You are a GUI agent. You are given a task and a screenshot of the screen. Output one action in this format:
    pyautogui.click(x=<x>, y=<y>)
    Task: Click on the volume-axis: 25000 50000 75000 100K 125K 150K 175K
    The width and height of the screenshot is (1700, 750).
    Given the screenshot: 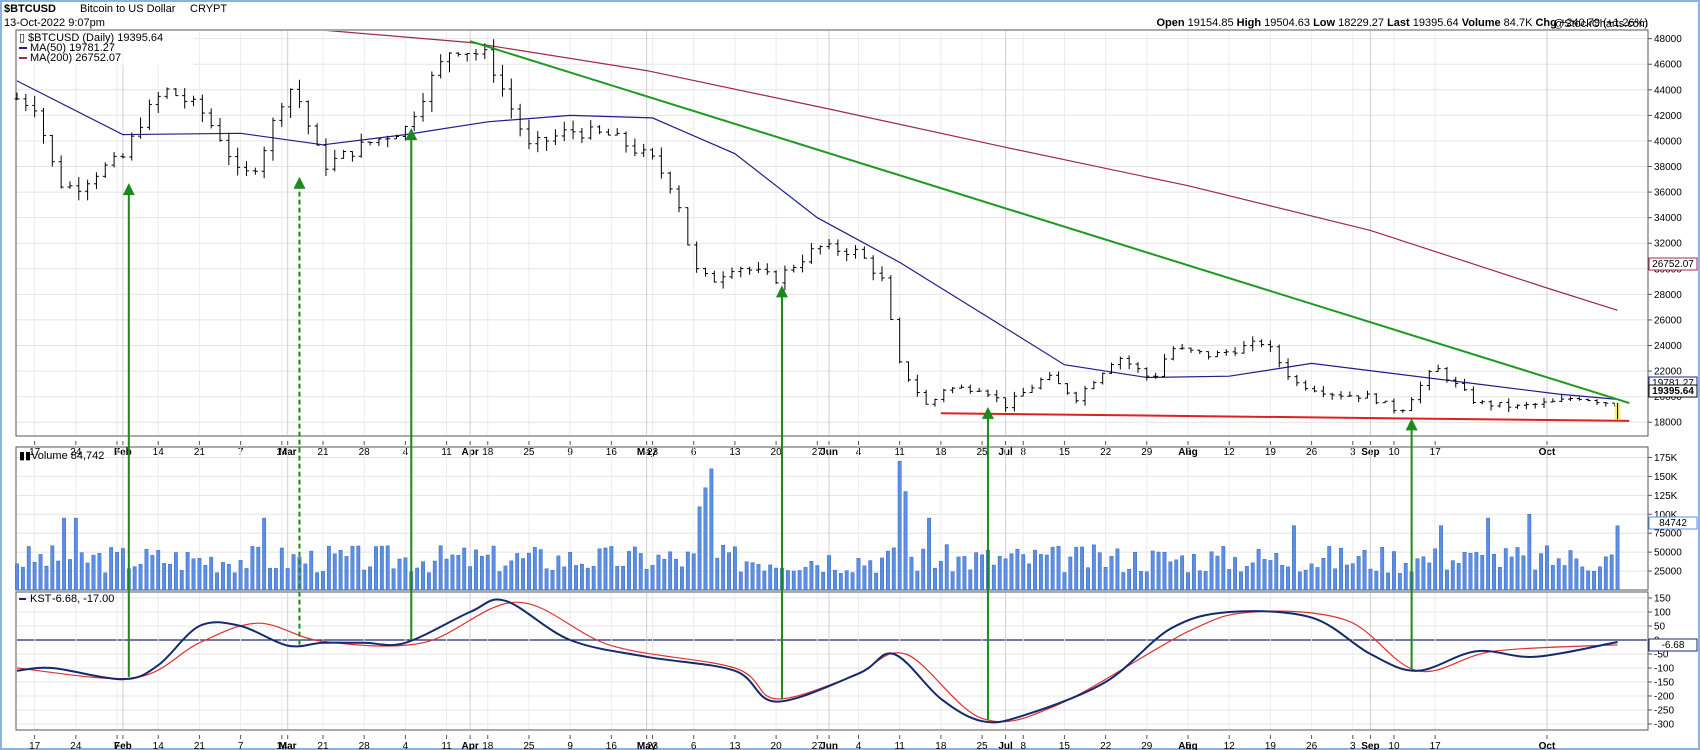 What is the action you would take?
    pyautogui.click(x=1665, y=515)
    